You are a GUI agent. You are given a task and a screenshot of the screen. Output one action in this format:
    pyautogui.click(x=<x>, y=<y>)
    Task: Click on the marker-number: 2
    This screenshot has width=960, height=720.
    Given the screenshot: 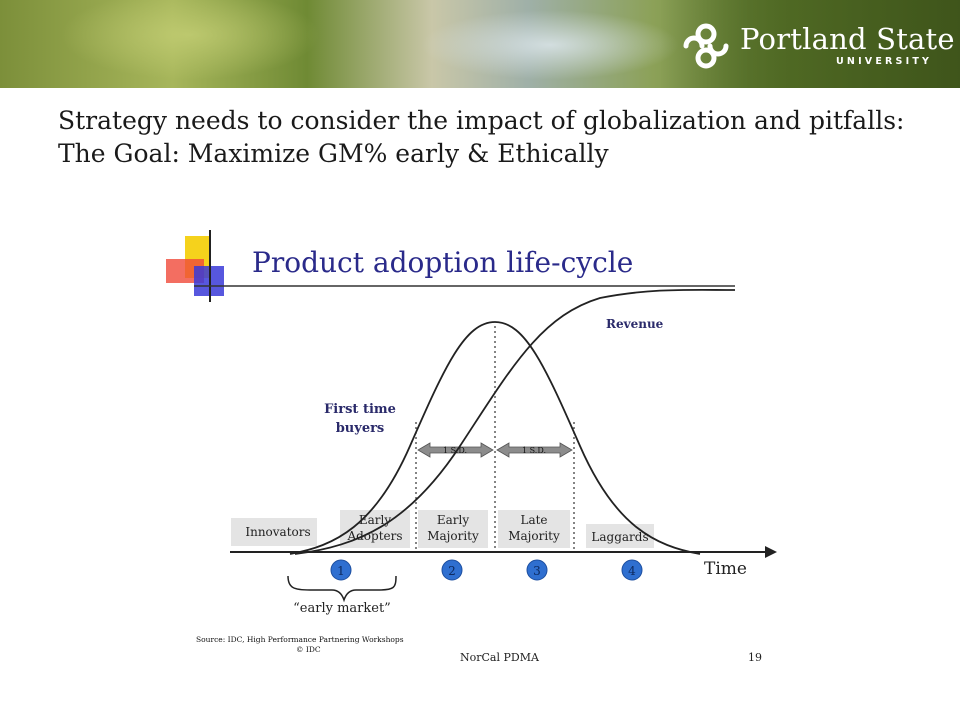 What is the action you would take?
    pyautogui.click(x=452, y=571)
    